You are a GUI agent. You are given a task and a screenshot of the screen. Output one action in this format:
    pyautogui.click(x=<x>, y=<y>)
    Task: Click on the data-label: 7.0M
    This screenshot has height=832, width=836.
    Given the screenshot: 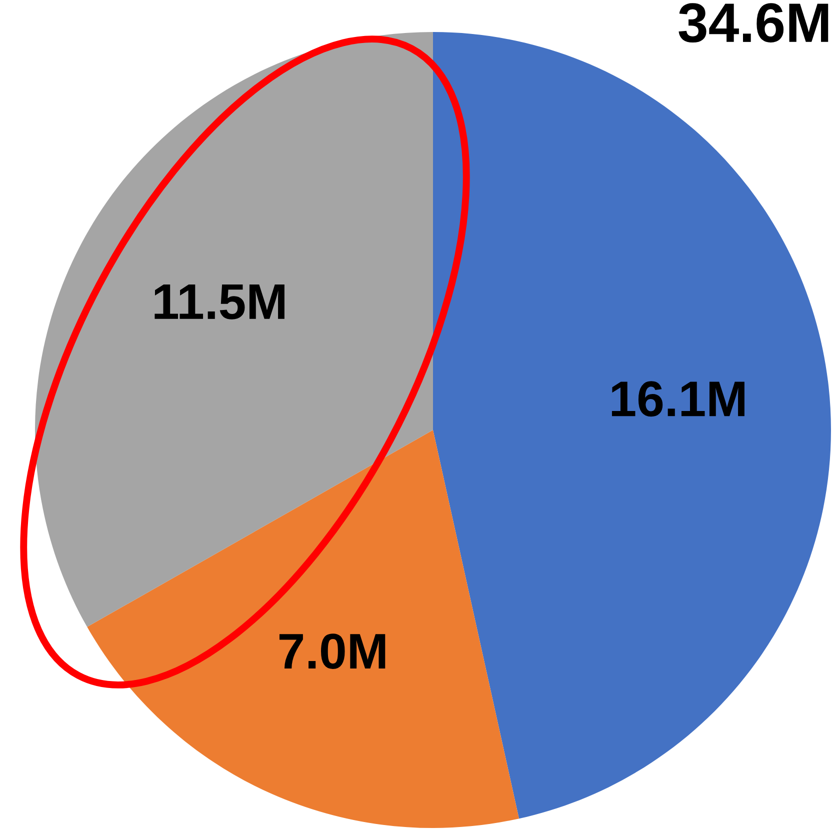 What is the action you would take?
    pyautogui.click(x=332, y=651)
    